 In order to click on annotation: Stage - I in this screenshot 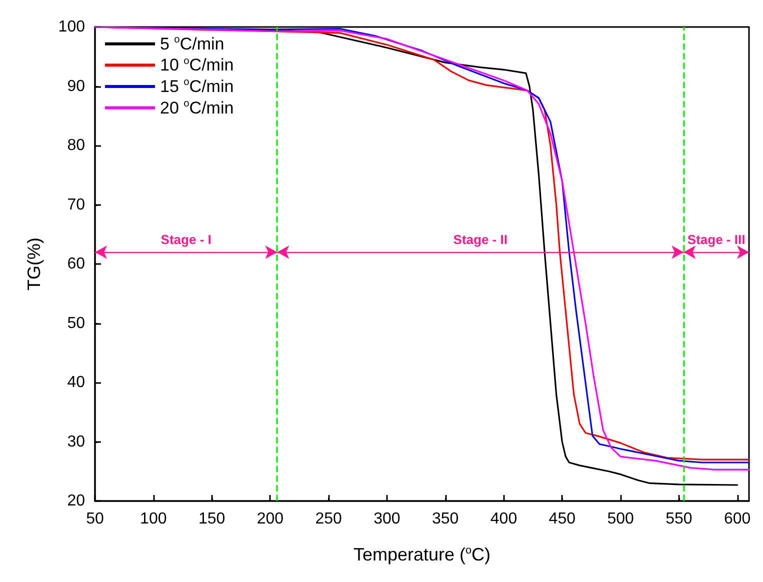, I will do `click(186, 240)`.